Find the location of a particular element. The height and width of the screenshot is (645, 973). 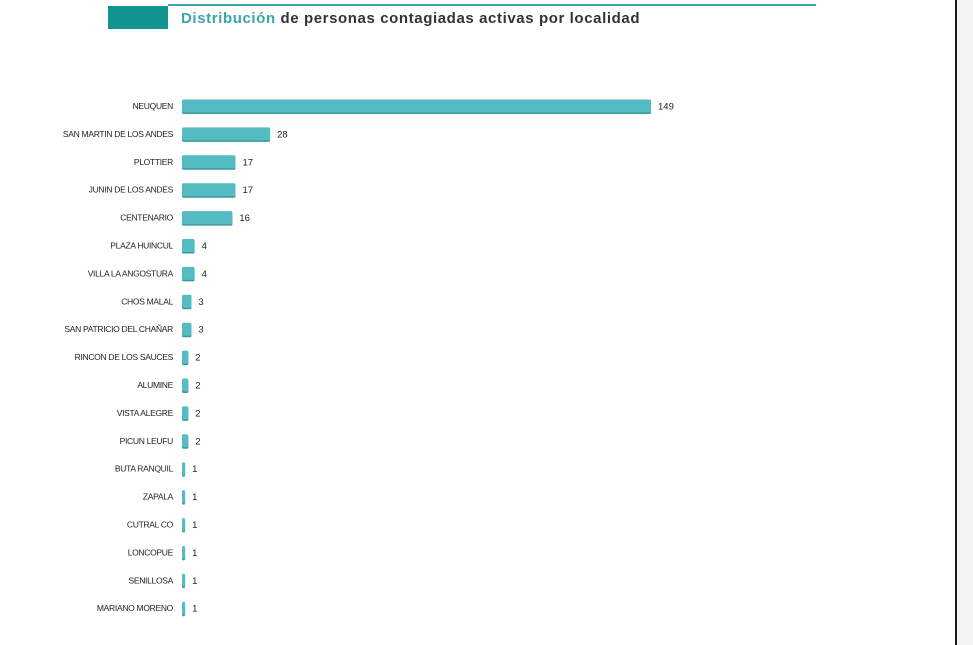

header-rule is located at coordinates (492, 5).